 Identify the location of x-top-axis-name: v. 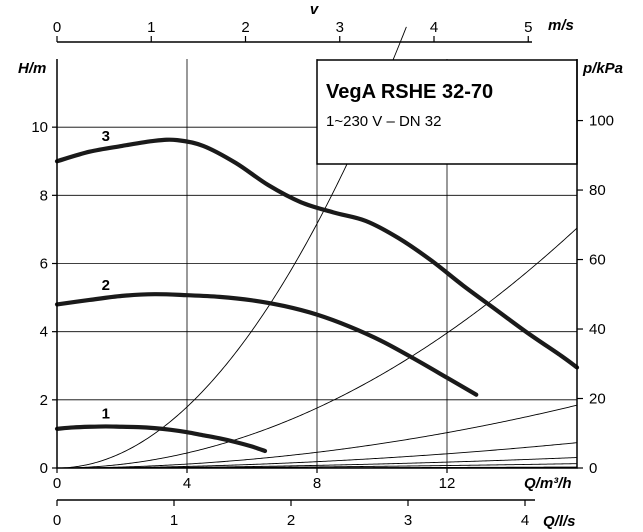
(315, 9).